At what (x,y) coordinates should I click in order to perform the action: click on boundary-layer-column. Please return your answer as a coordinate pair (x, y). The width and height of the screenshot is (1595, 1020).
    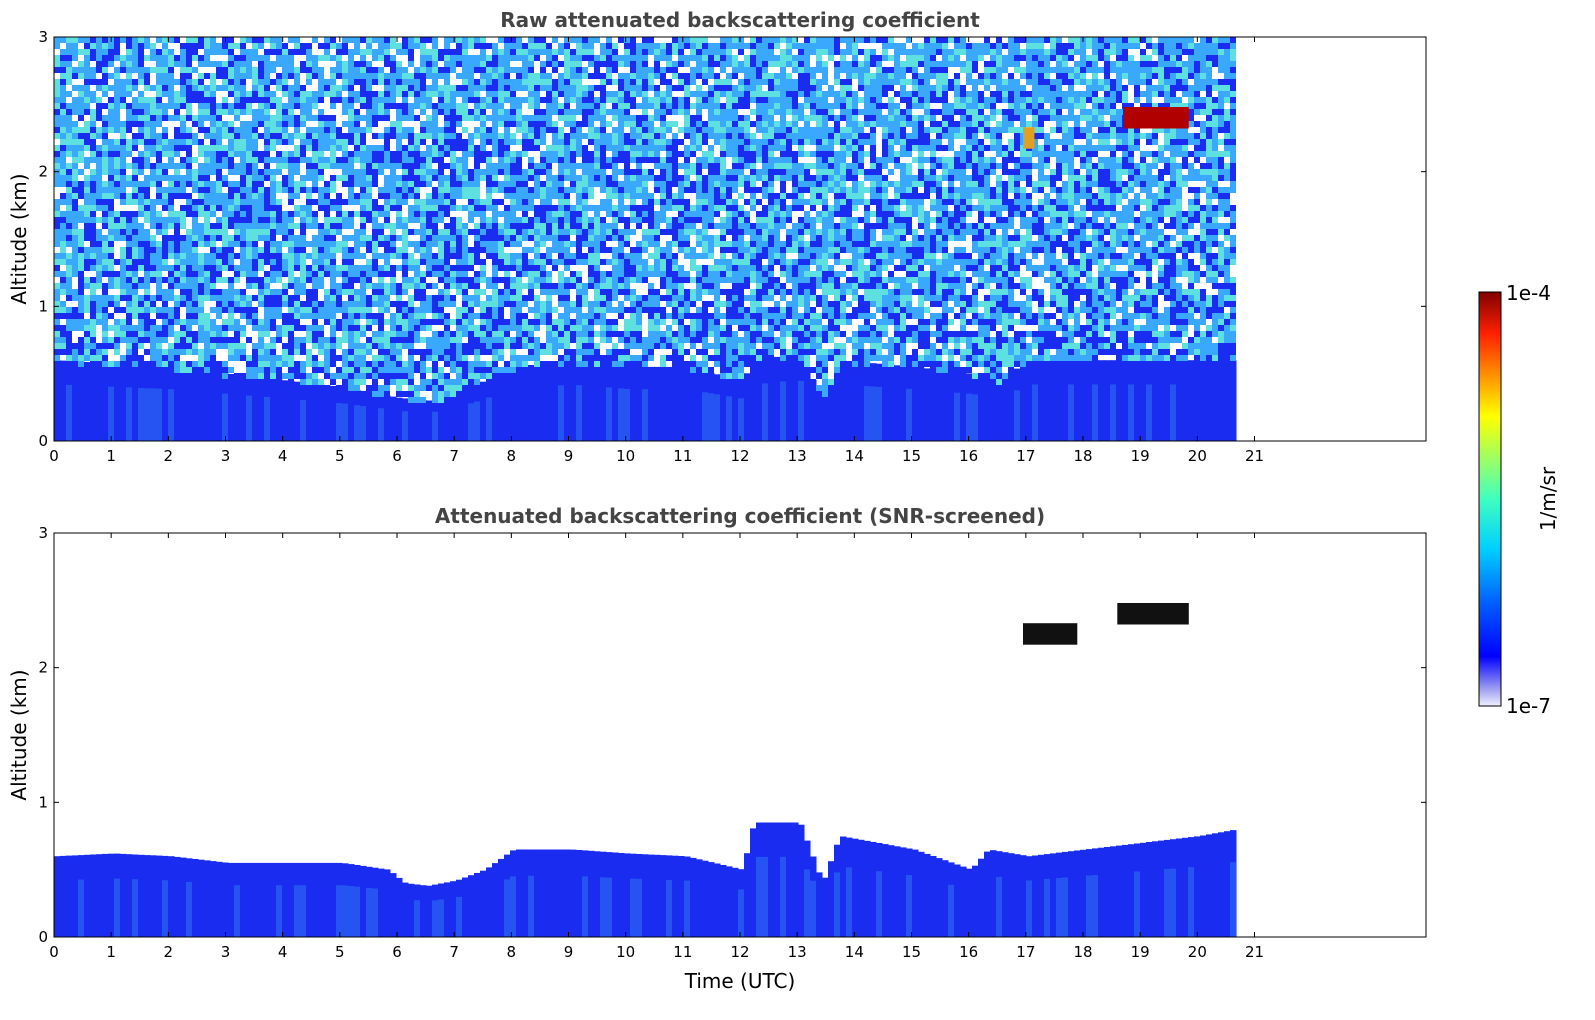
    Looking at the image, I should click on (531, 403).